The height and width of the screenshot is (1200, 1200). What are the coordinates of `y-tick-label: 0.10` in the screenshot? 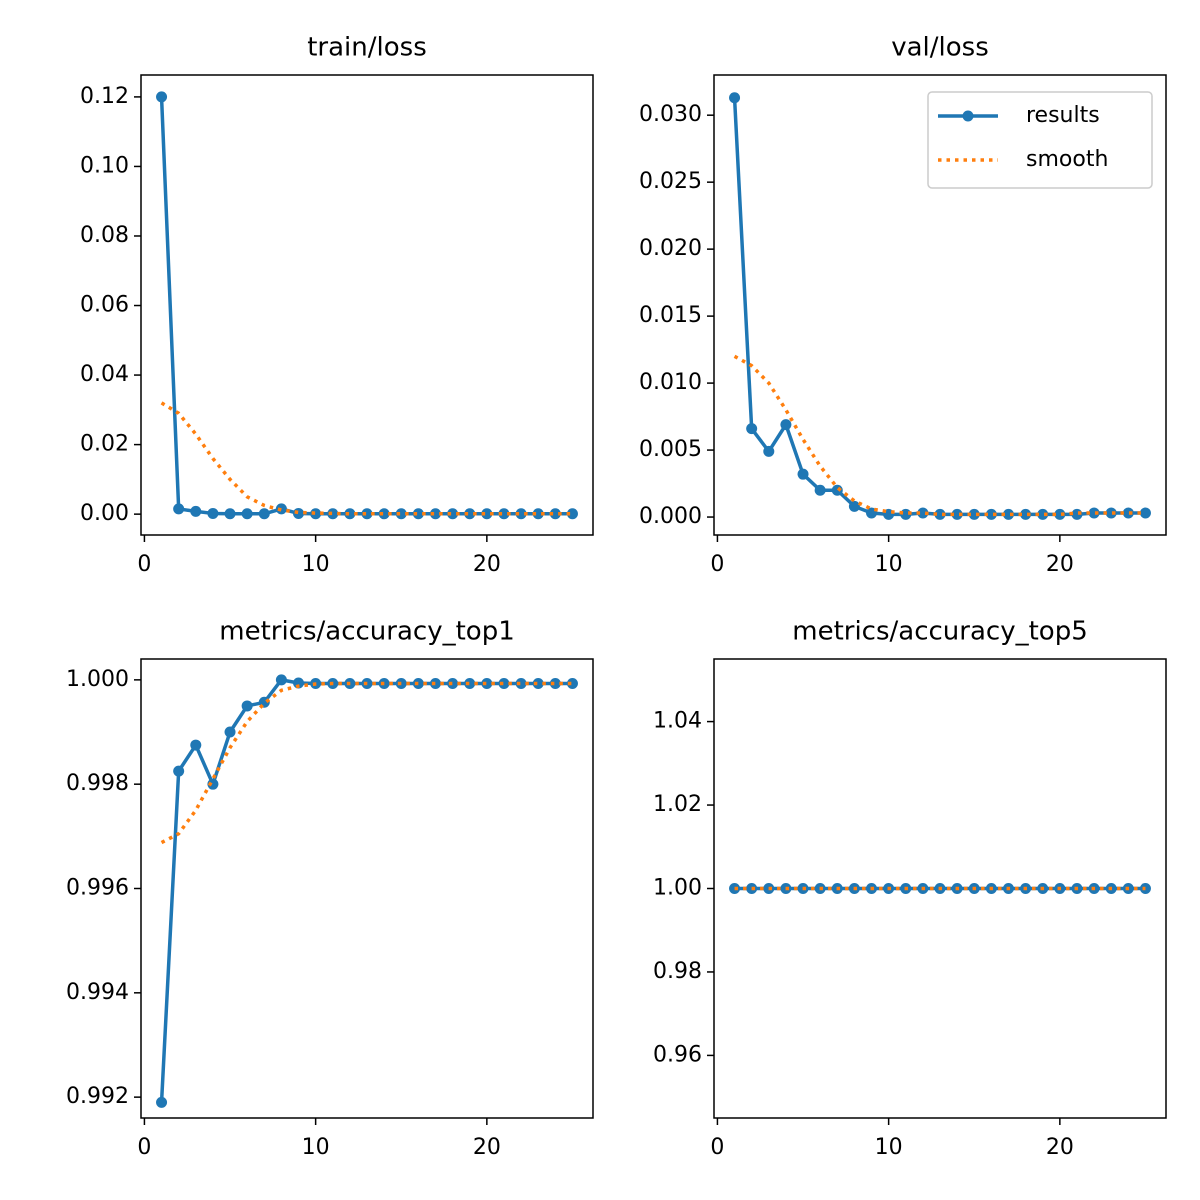 It's located at (104, 165).